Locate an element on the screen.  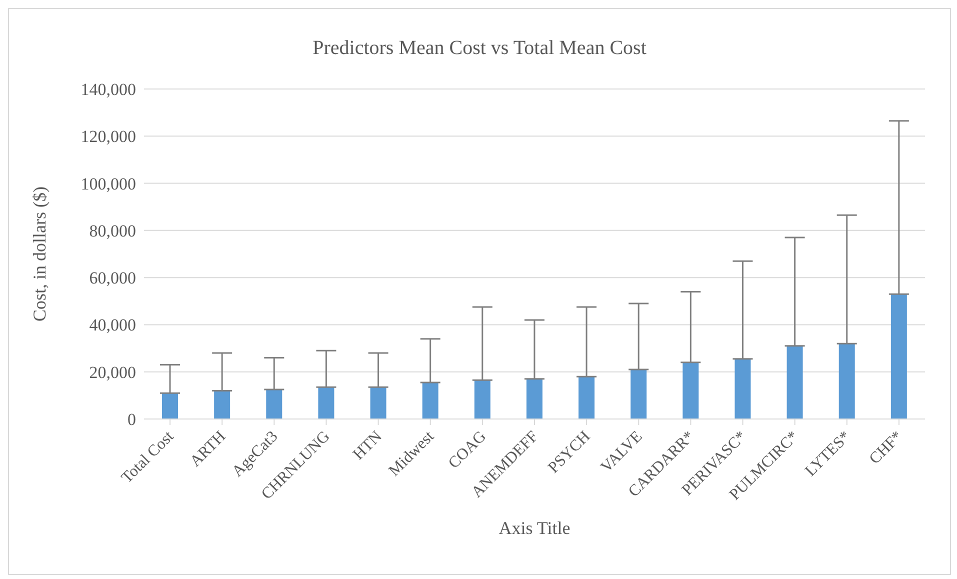
y-tick-label: 140,000 is located at coordinates (108, 90).